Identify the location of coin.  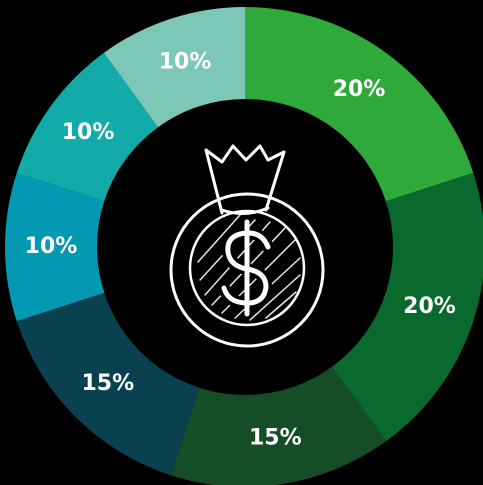
(247, 268).